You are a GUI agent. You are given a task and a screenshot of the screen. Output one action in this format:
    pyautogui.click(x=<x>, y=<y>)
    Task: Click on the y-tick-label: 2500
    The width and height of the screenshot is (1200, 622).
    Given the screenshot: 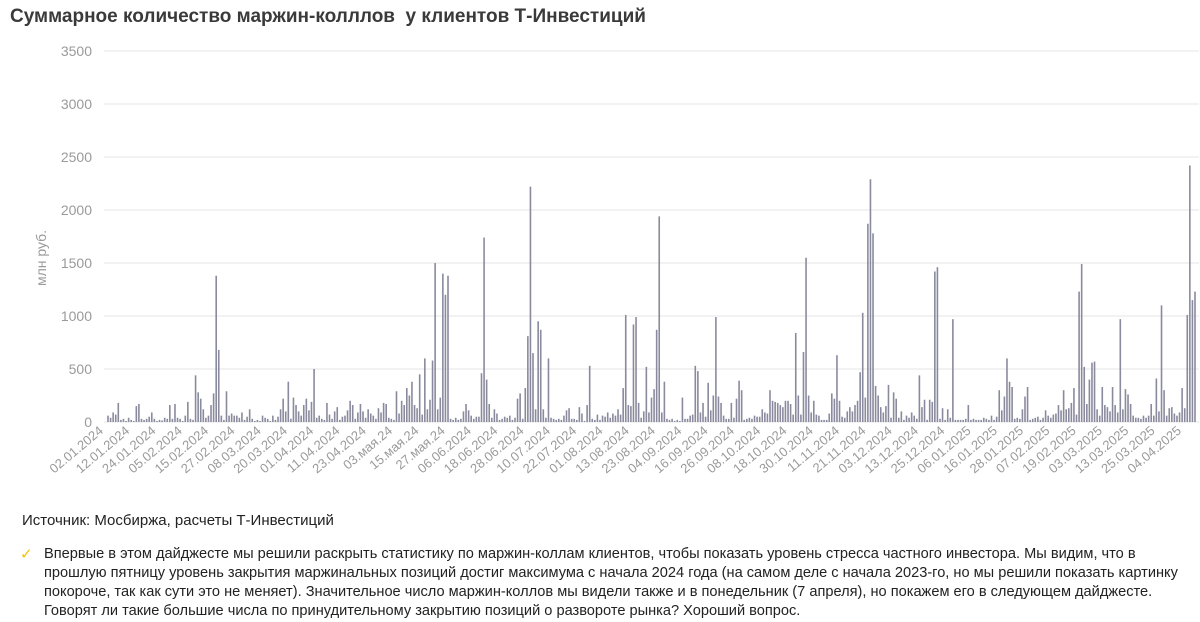 What is the action you would take?
    pyautogui.click(x=76, y=157)
    